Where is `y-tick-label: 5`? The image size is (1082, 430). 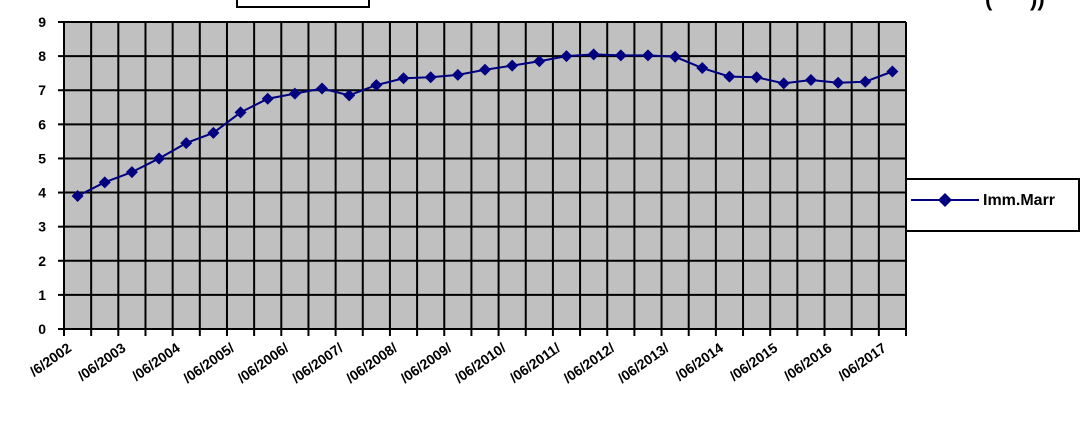
y-tick-label: 5 is located at coordinates (42, 158).